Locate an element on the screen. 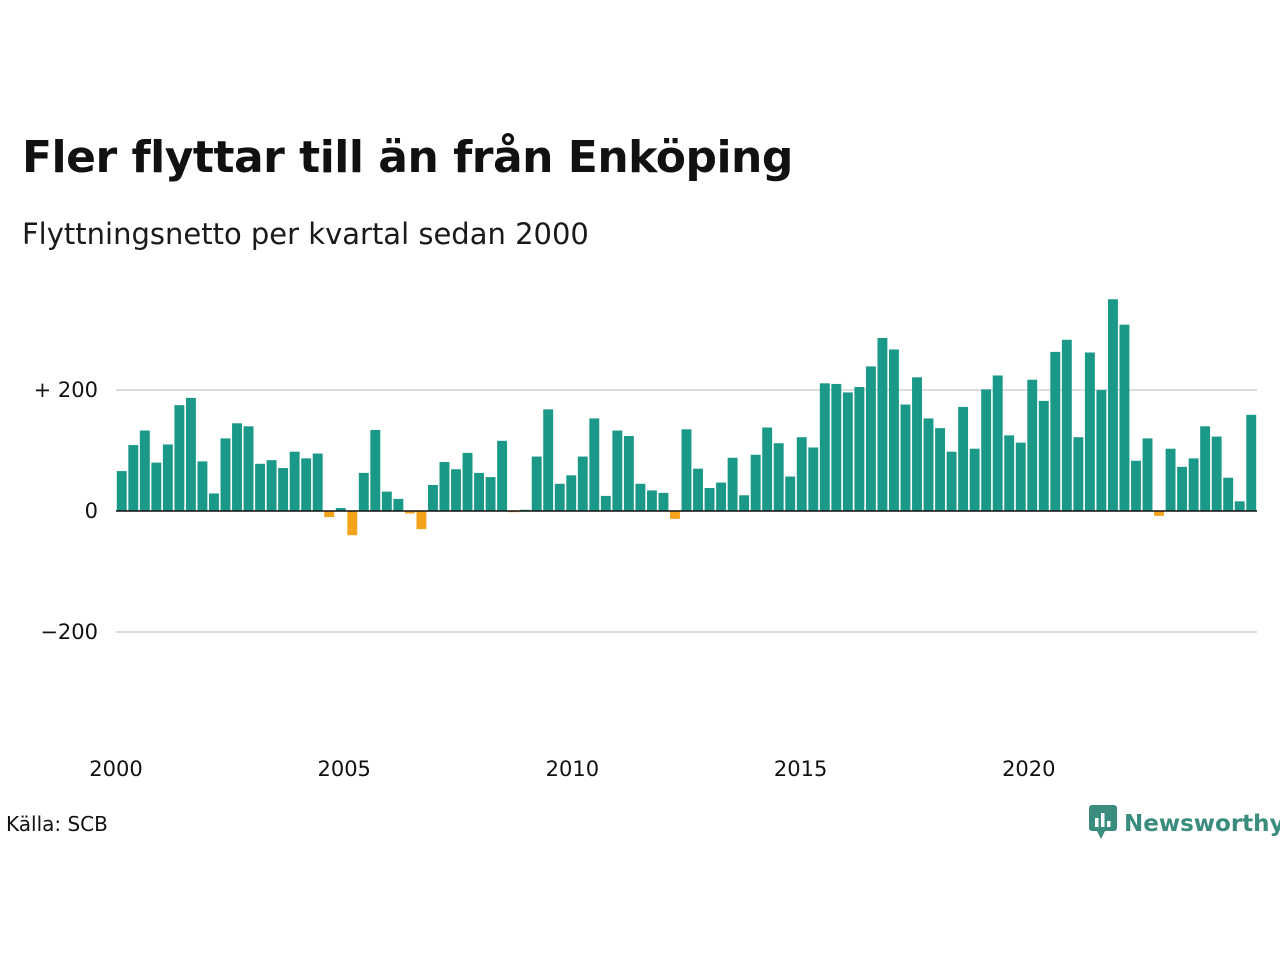  chart-title: Fler flyttar till än från Enköping is located at coordinates (407, 157).